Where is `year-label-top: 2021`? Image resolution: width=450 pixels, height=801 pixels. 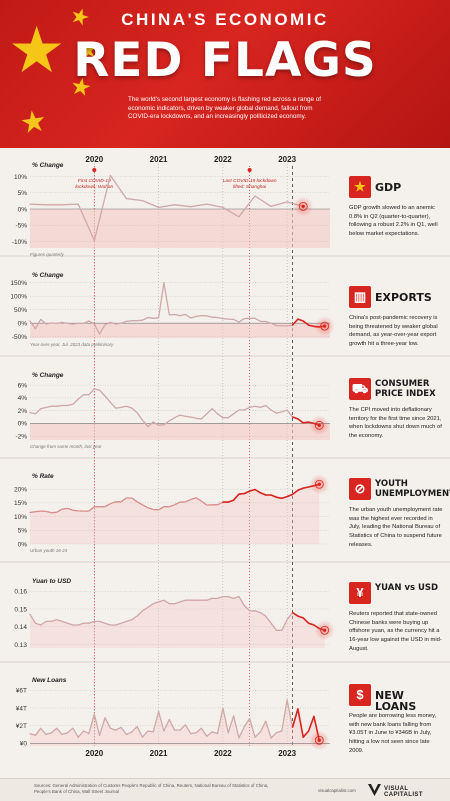
year-label-top: 2021 is located at coordinates (159, 159).